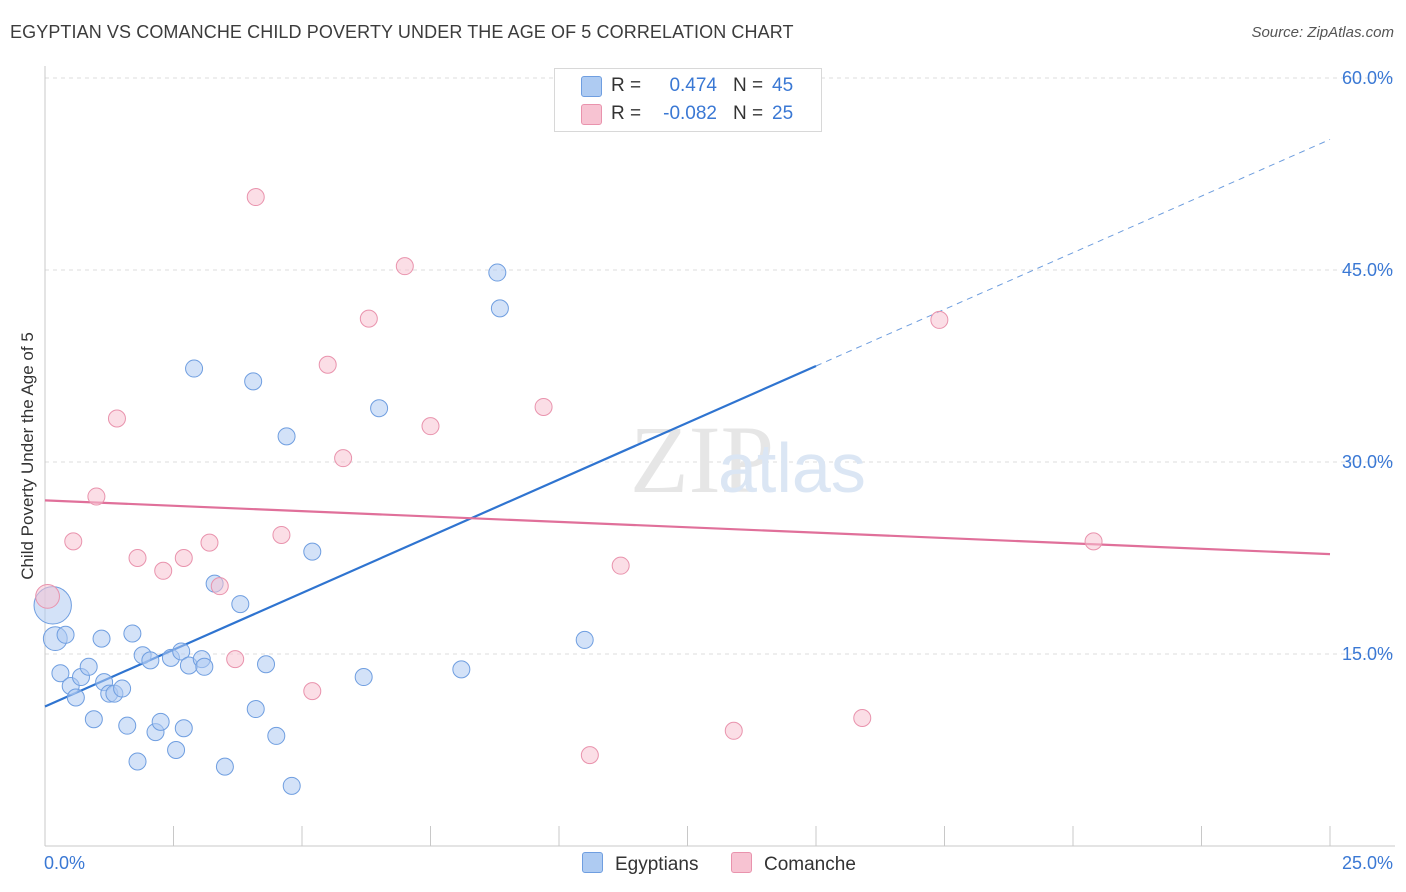 This screenshot has width=1406, height=892. What do you see at coordinates (1367, 863) in the screenshot?
I see `x-tick-label: 25.0%` at bounding box center [1367, 863].